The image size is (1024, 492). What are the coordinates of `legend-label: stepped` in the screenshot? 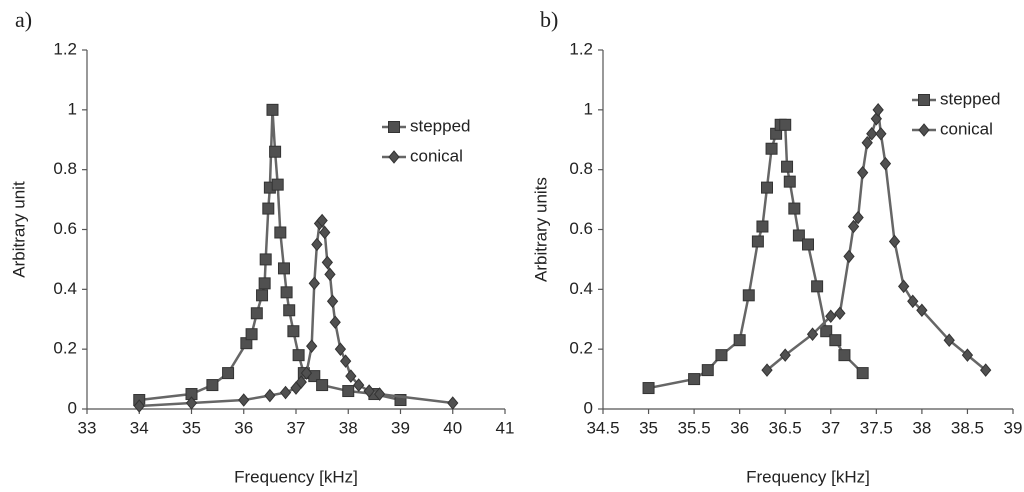 It's located at (970, 98).